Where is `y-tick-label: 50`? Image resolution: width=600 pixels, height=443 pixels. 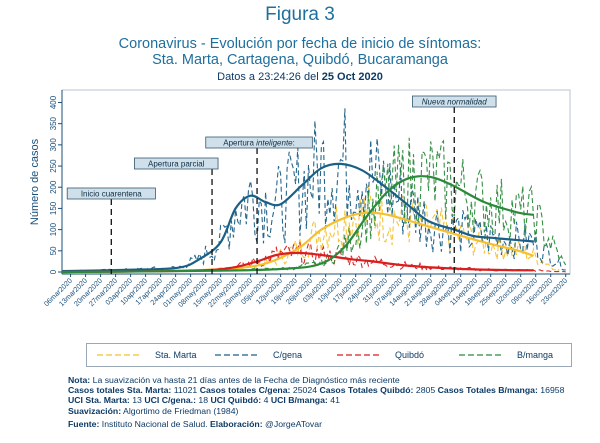
y-tick-label: 50 is located at coordinates (53, 250).